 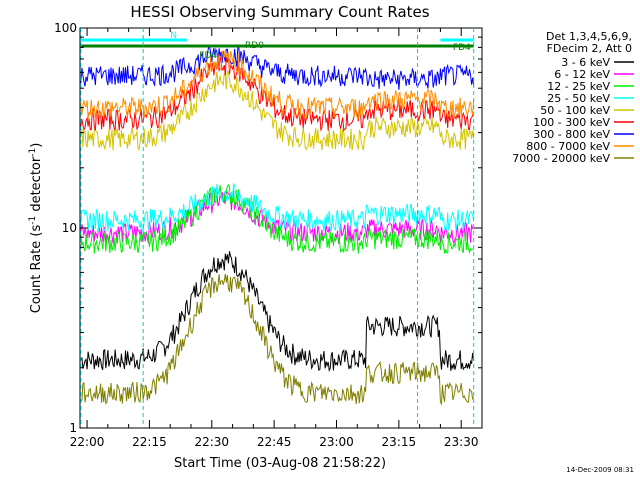 What do you see at coordinates (336, 442) in the screenshot?
I see `x-tick-label: 23:00` at bounding box center [336, 442].